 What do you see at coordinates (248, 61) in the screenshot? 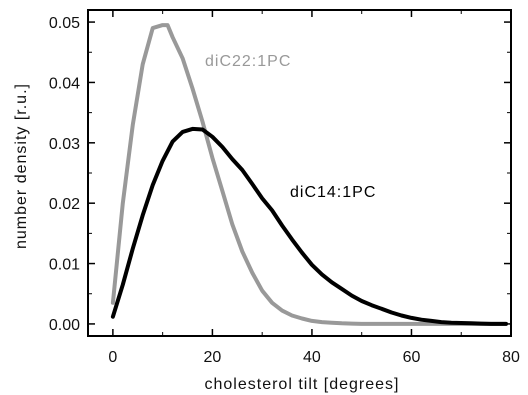
I see `legend-label-diC22-1PC: diC22:1PC` at bounding box center [248, 61].